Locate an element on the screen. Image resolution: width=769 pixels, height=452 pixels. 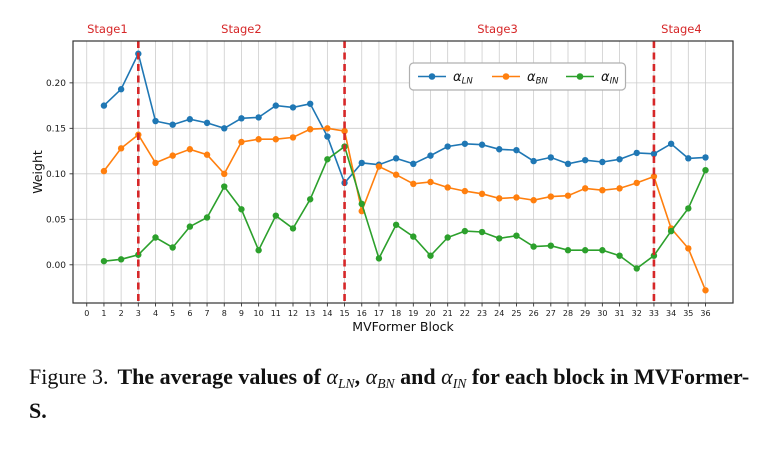
x-tick-label: 2 is located at coordinates (121, 313).